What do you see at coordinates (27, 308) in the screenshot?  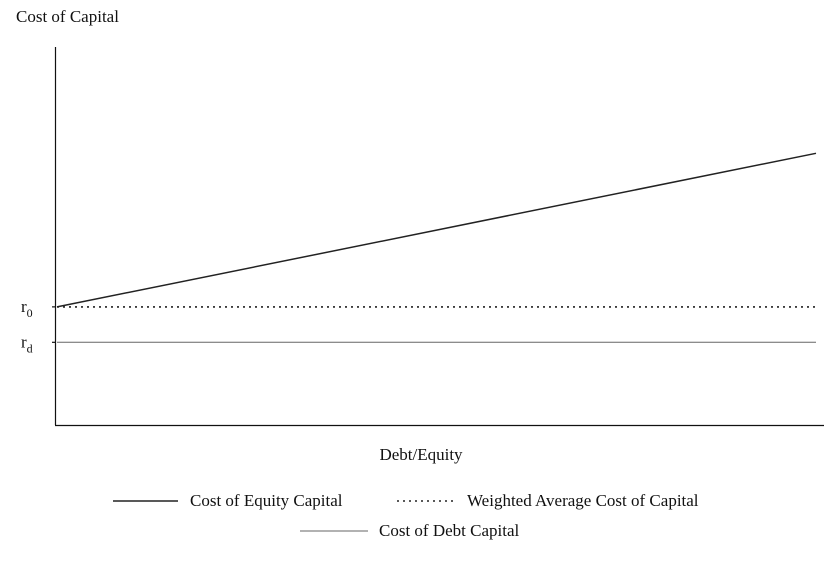 I see `y-tick-label: r0` at bounding box center [27, 308].